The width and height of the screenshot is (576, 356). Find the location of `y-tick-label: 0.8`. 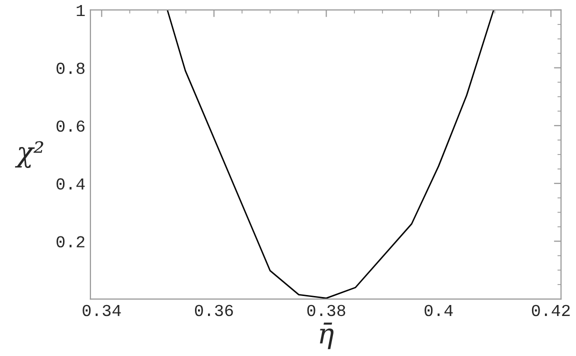

y-tick-label: 0.8 is located at coordinates (70, 68).